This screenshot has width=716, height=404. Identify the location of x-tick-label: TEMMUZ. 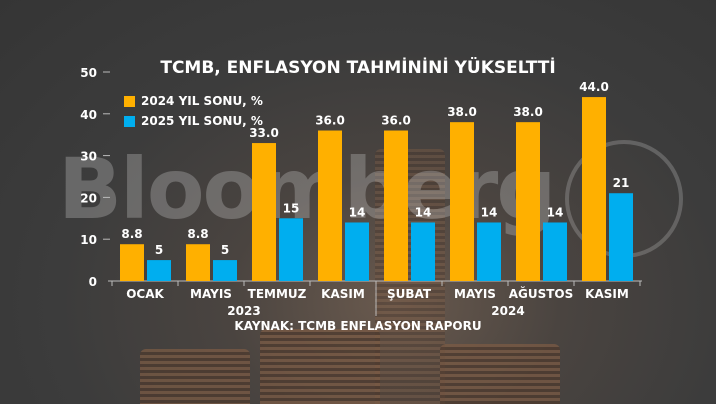
(277, 294).